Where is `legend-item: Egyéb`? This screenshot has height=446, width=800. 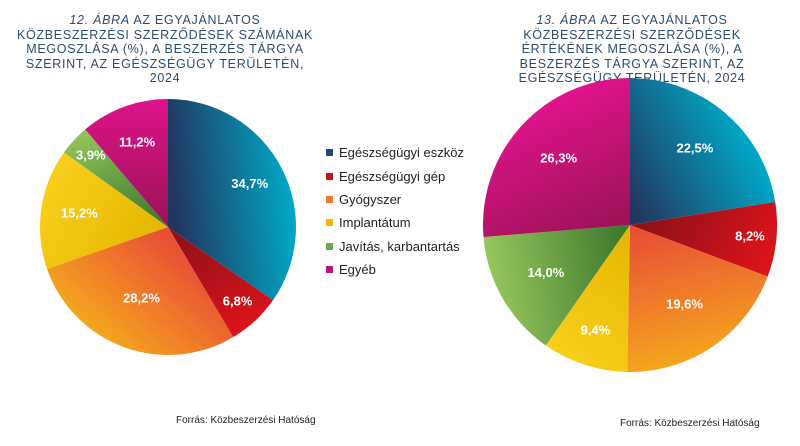 legend-item: Egyéb is located at coordinates (395, 269).